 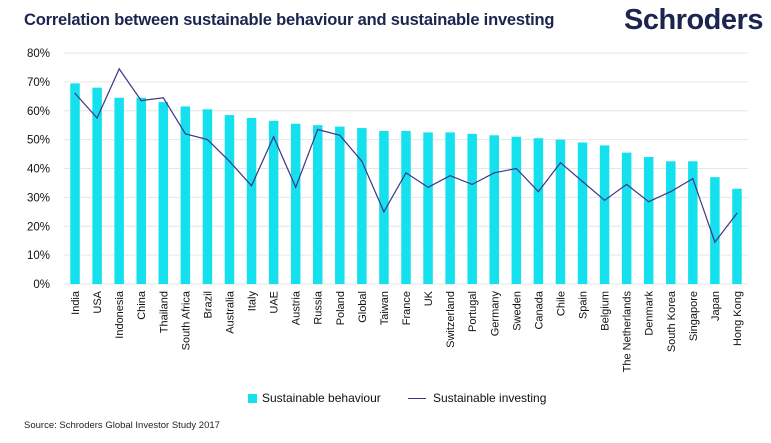 What do you see at coordinates (41, 285) in the screenshot?
I see `y-tick-label: 0%` at bounding box center [41, 285].